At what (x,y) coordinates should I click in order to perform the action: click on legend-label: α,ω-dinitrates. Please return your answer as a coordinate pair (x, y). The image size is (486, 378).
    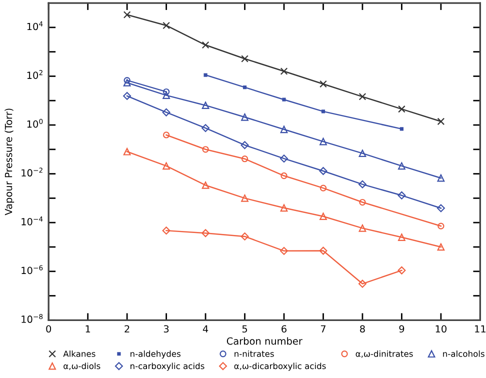
    Looking at the image, I should click on (384, 354).